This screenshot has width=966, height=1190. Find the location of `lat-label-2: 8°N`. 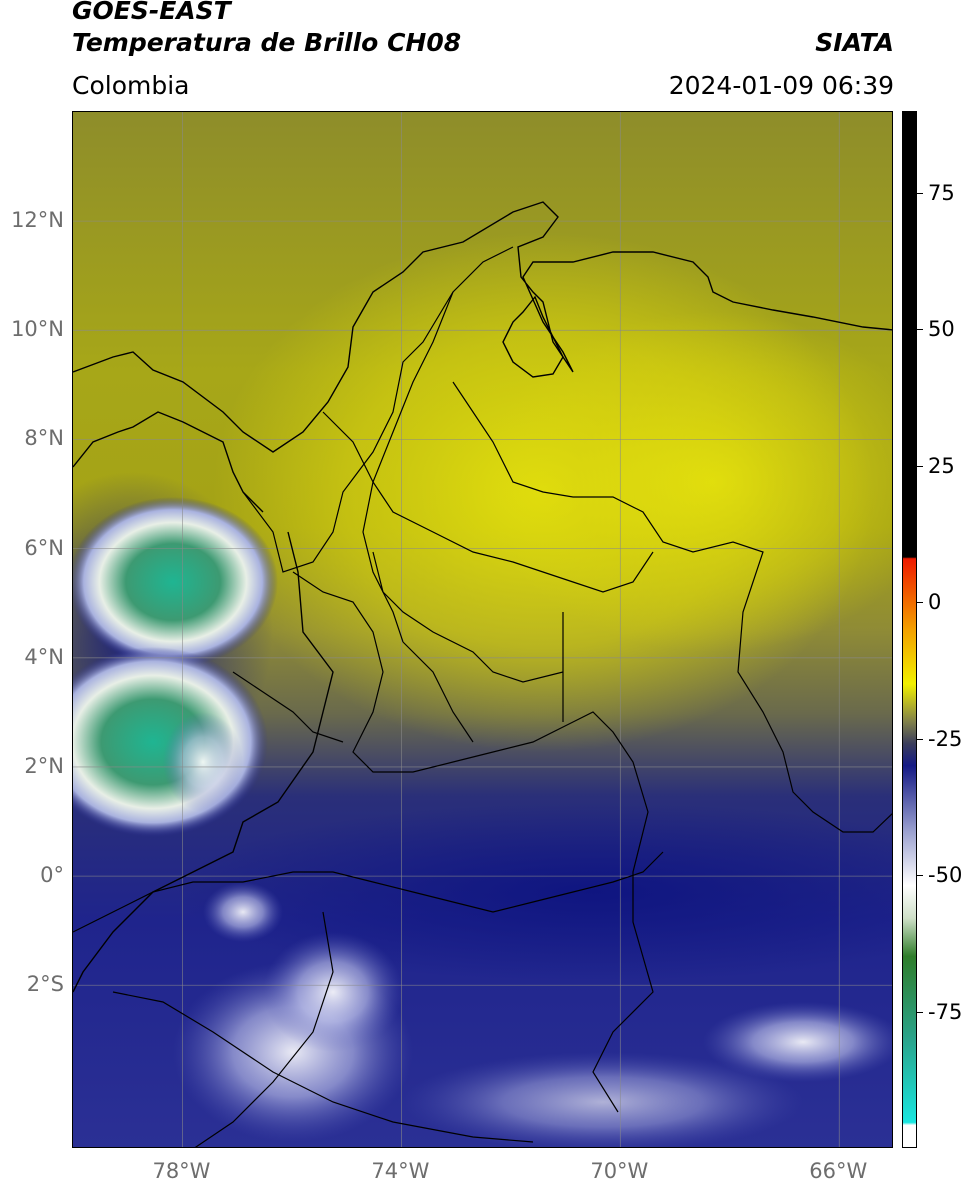

lat-label-2: 8°N is located at coordinates (44, 438).